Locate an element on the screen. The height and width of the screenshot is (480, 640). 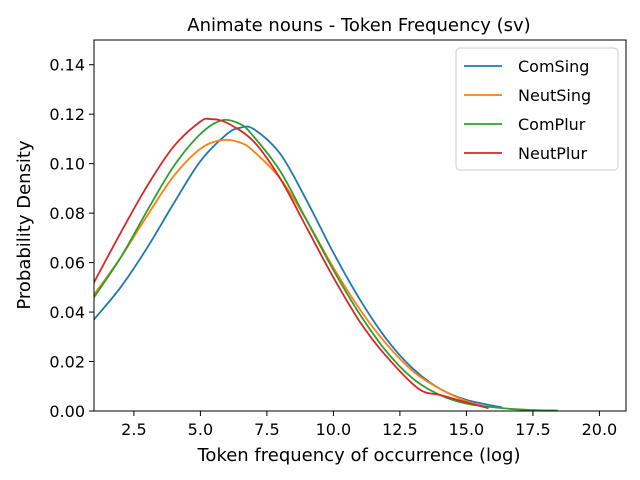
x-tick-label: 2.5 is located at coordinates (133, 429).